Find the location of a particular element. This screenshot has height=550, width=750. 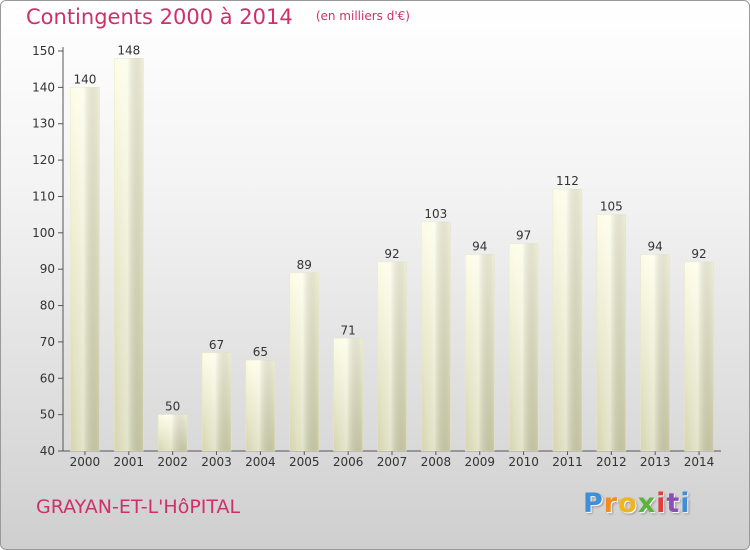

y-tick-label: 90 is located at coordinates (47, 269).